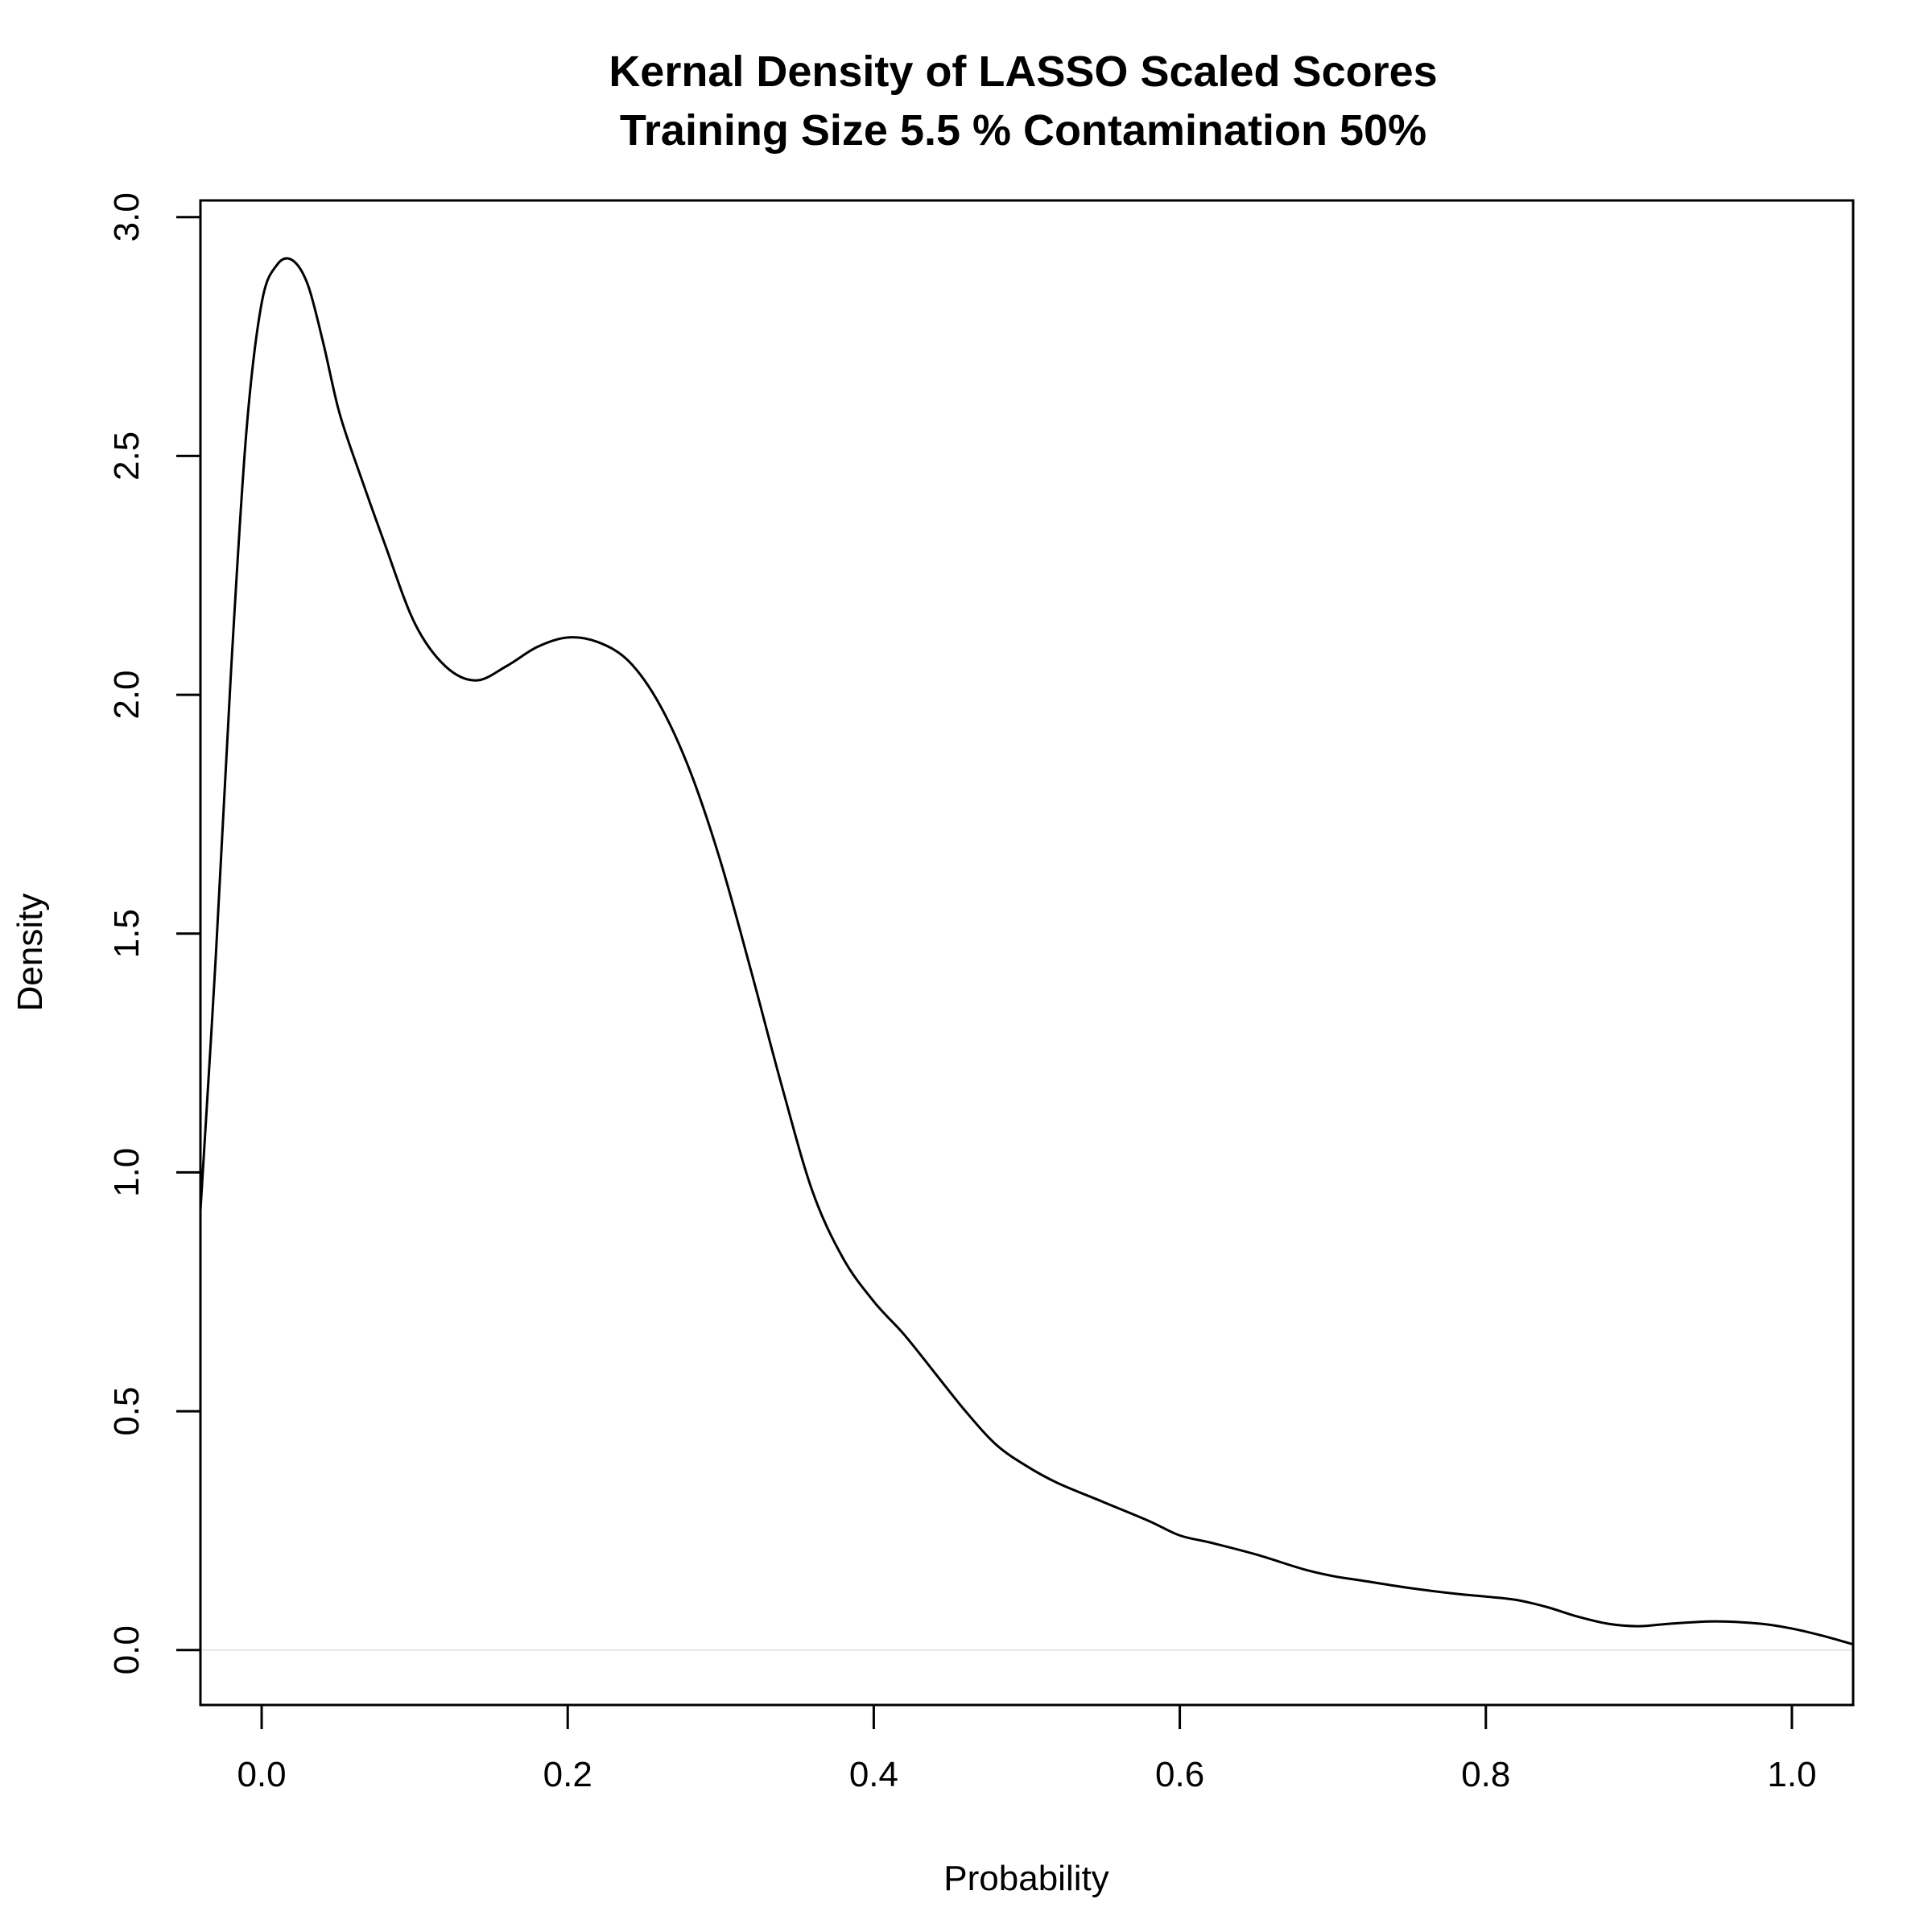 This screenshot has height=1932, width=1932. What do you see at coordinates (1485, 1774) in the screenshot?
I see `x-tick-label: 0.8` at bounding box center [1485, 1774].